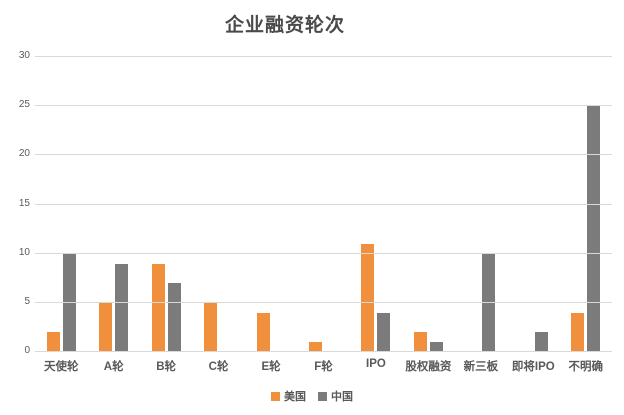 Image resolution: width=624 pixels, height=415 pixels. I want to click on category-label: 不明确, so click(586, 367).